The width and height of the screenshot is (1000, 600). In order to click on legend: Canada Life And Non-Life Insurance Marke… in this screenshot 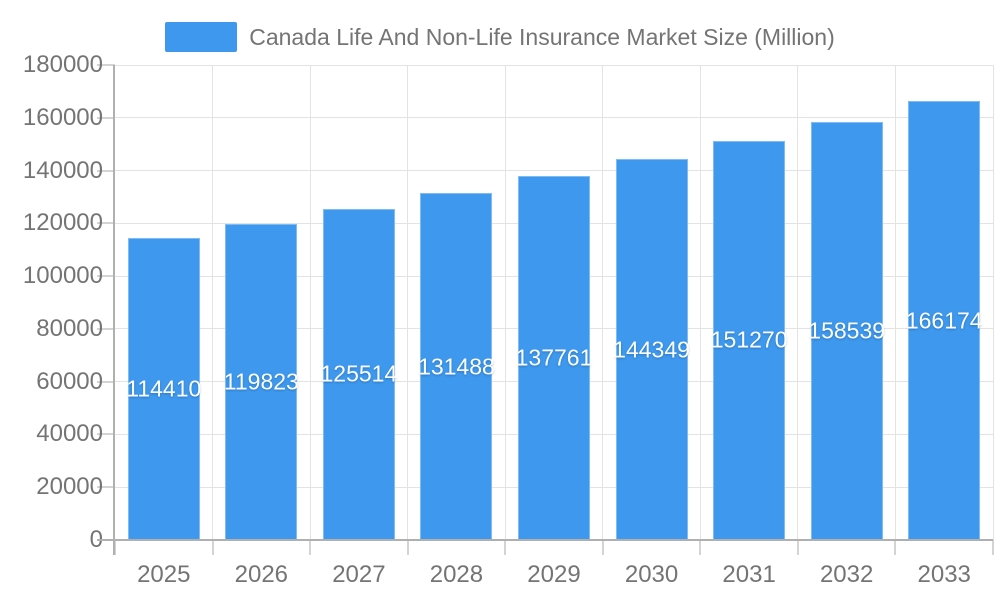, I will do `click(500, 37)`.